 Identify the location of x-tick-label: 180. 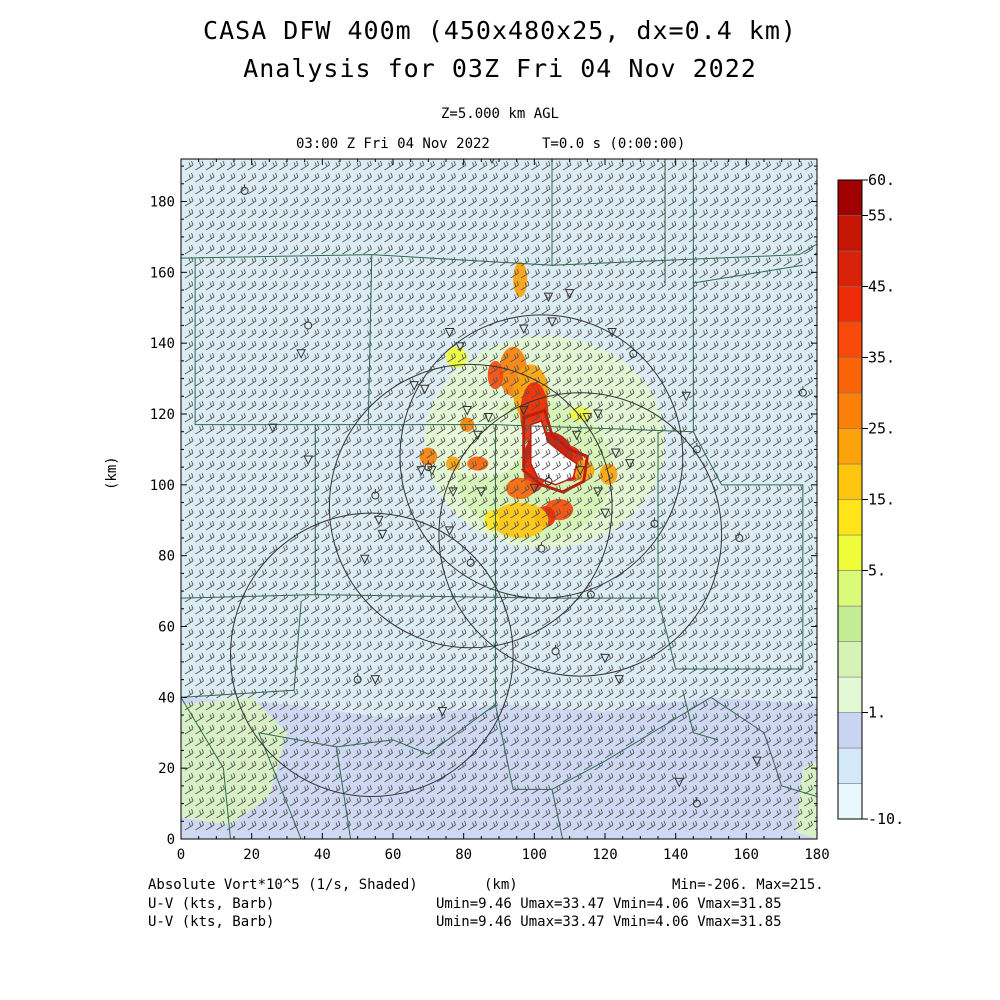
(816, 855).